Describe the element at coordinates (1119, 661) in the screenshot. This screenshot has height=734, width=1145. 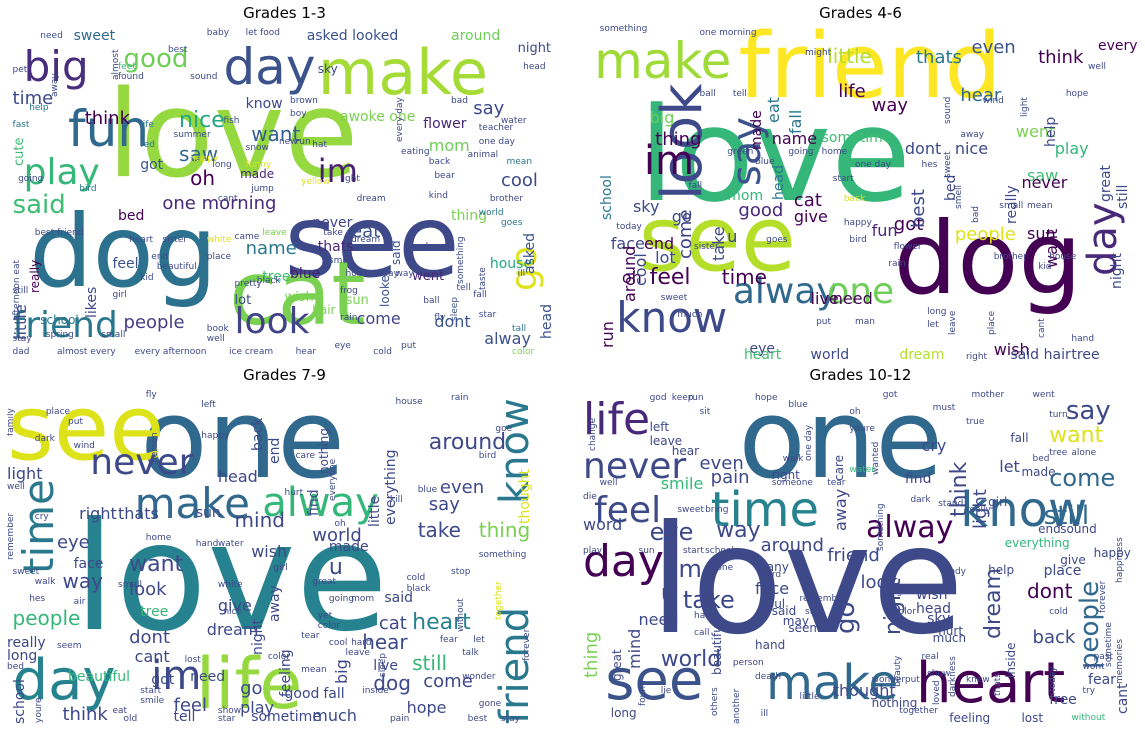
I see `word-memories: memories` at that location.